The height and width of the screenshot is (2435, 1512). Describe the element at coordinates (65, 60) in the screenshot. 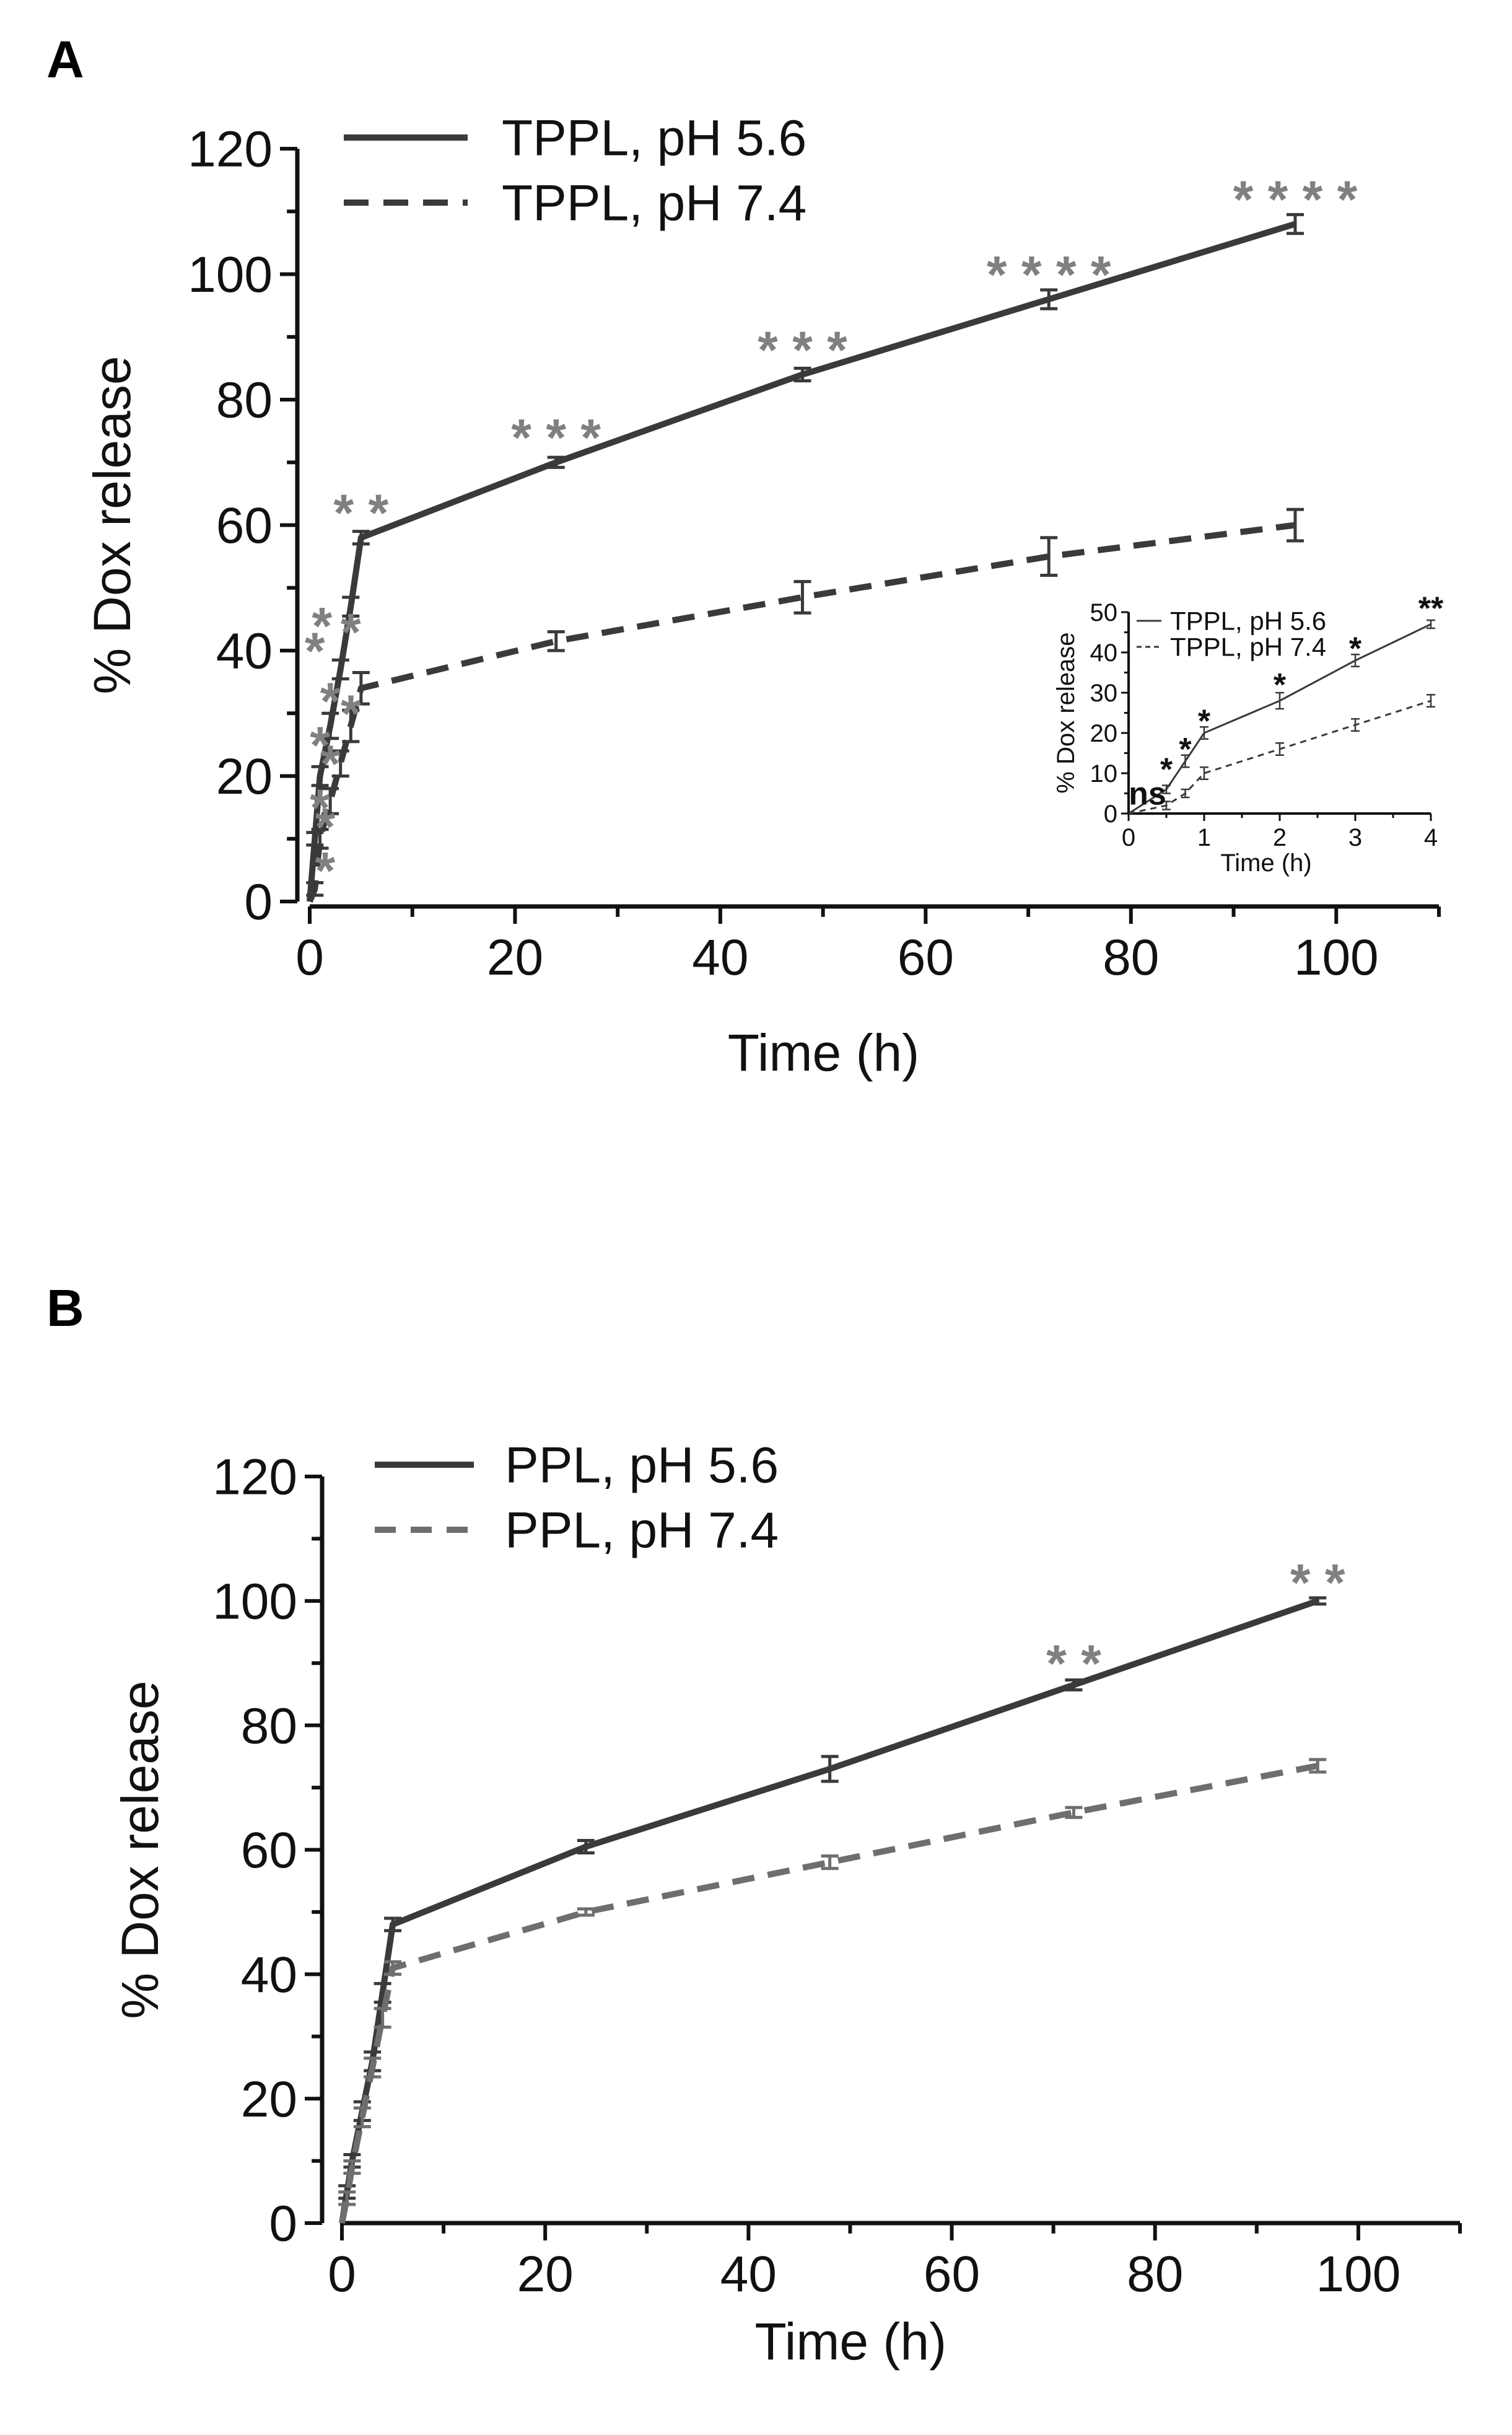

I see `panel-a-letter: A` at that location.